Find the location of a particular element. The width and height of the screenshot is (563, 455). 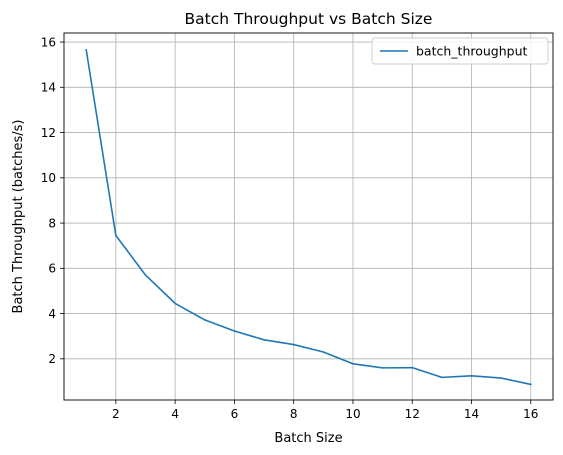

y-tick-label: 2 is located at coordinates (52, 359).